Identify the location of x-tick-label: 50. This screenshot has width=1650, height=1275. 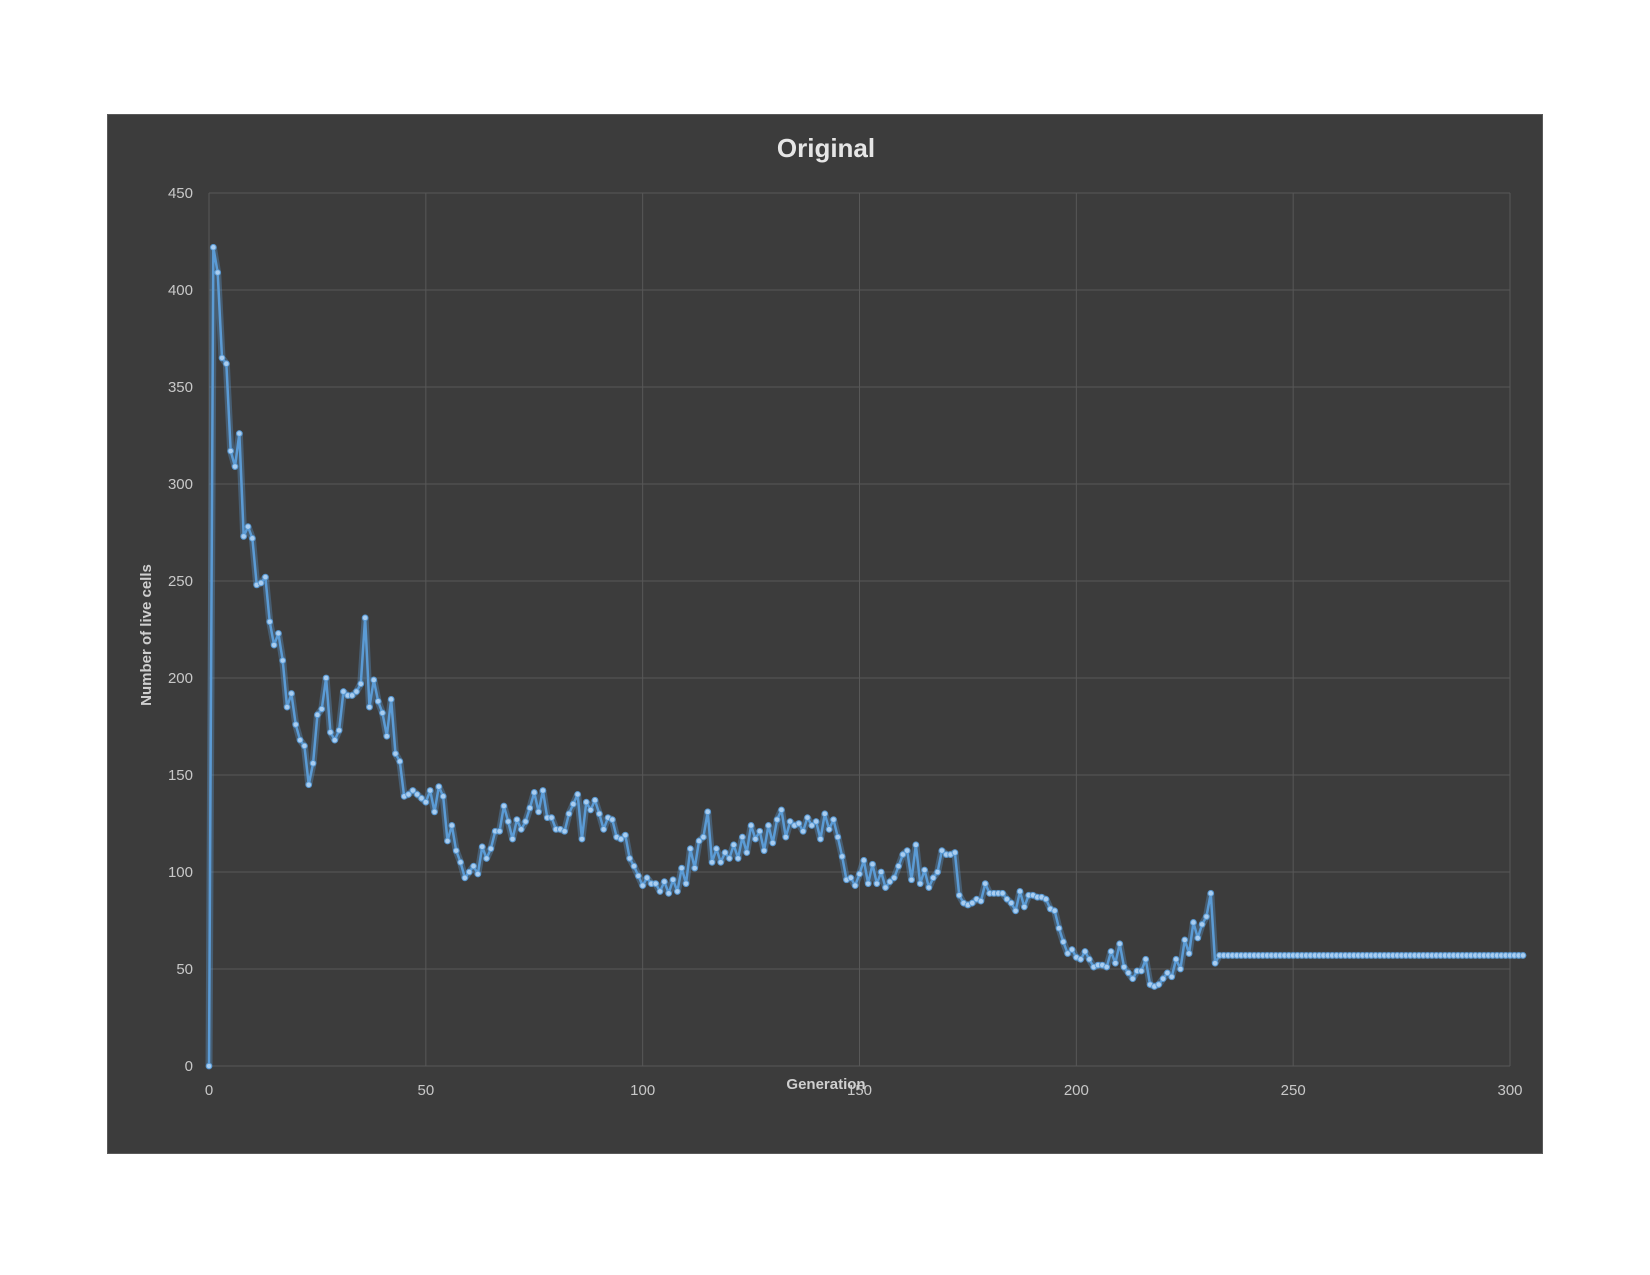
(425, 1090).